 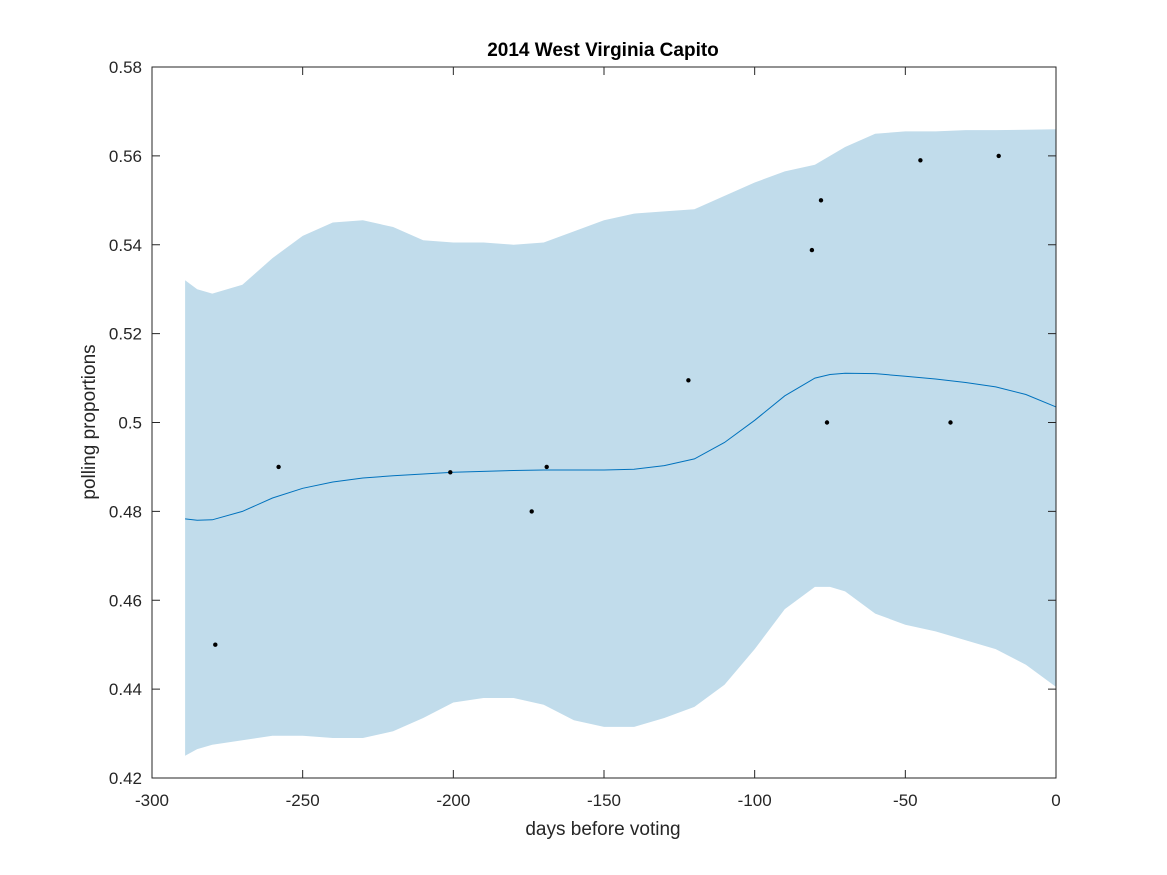 I want to click on y-axis-label: polling proportions, so click(x=89, y=421).